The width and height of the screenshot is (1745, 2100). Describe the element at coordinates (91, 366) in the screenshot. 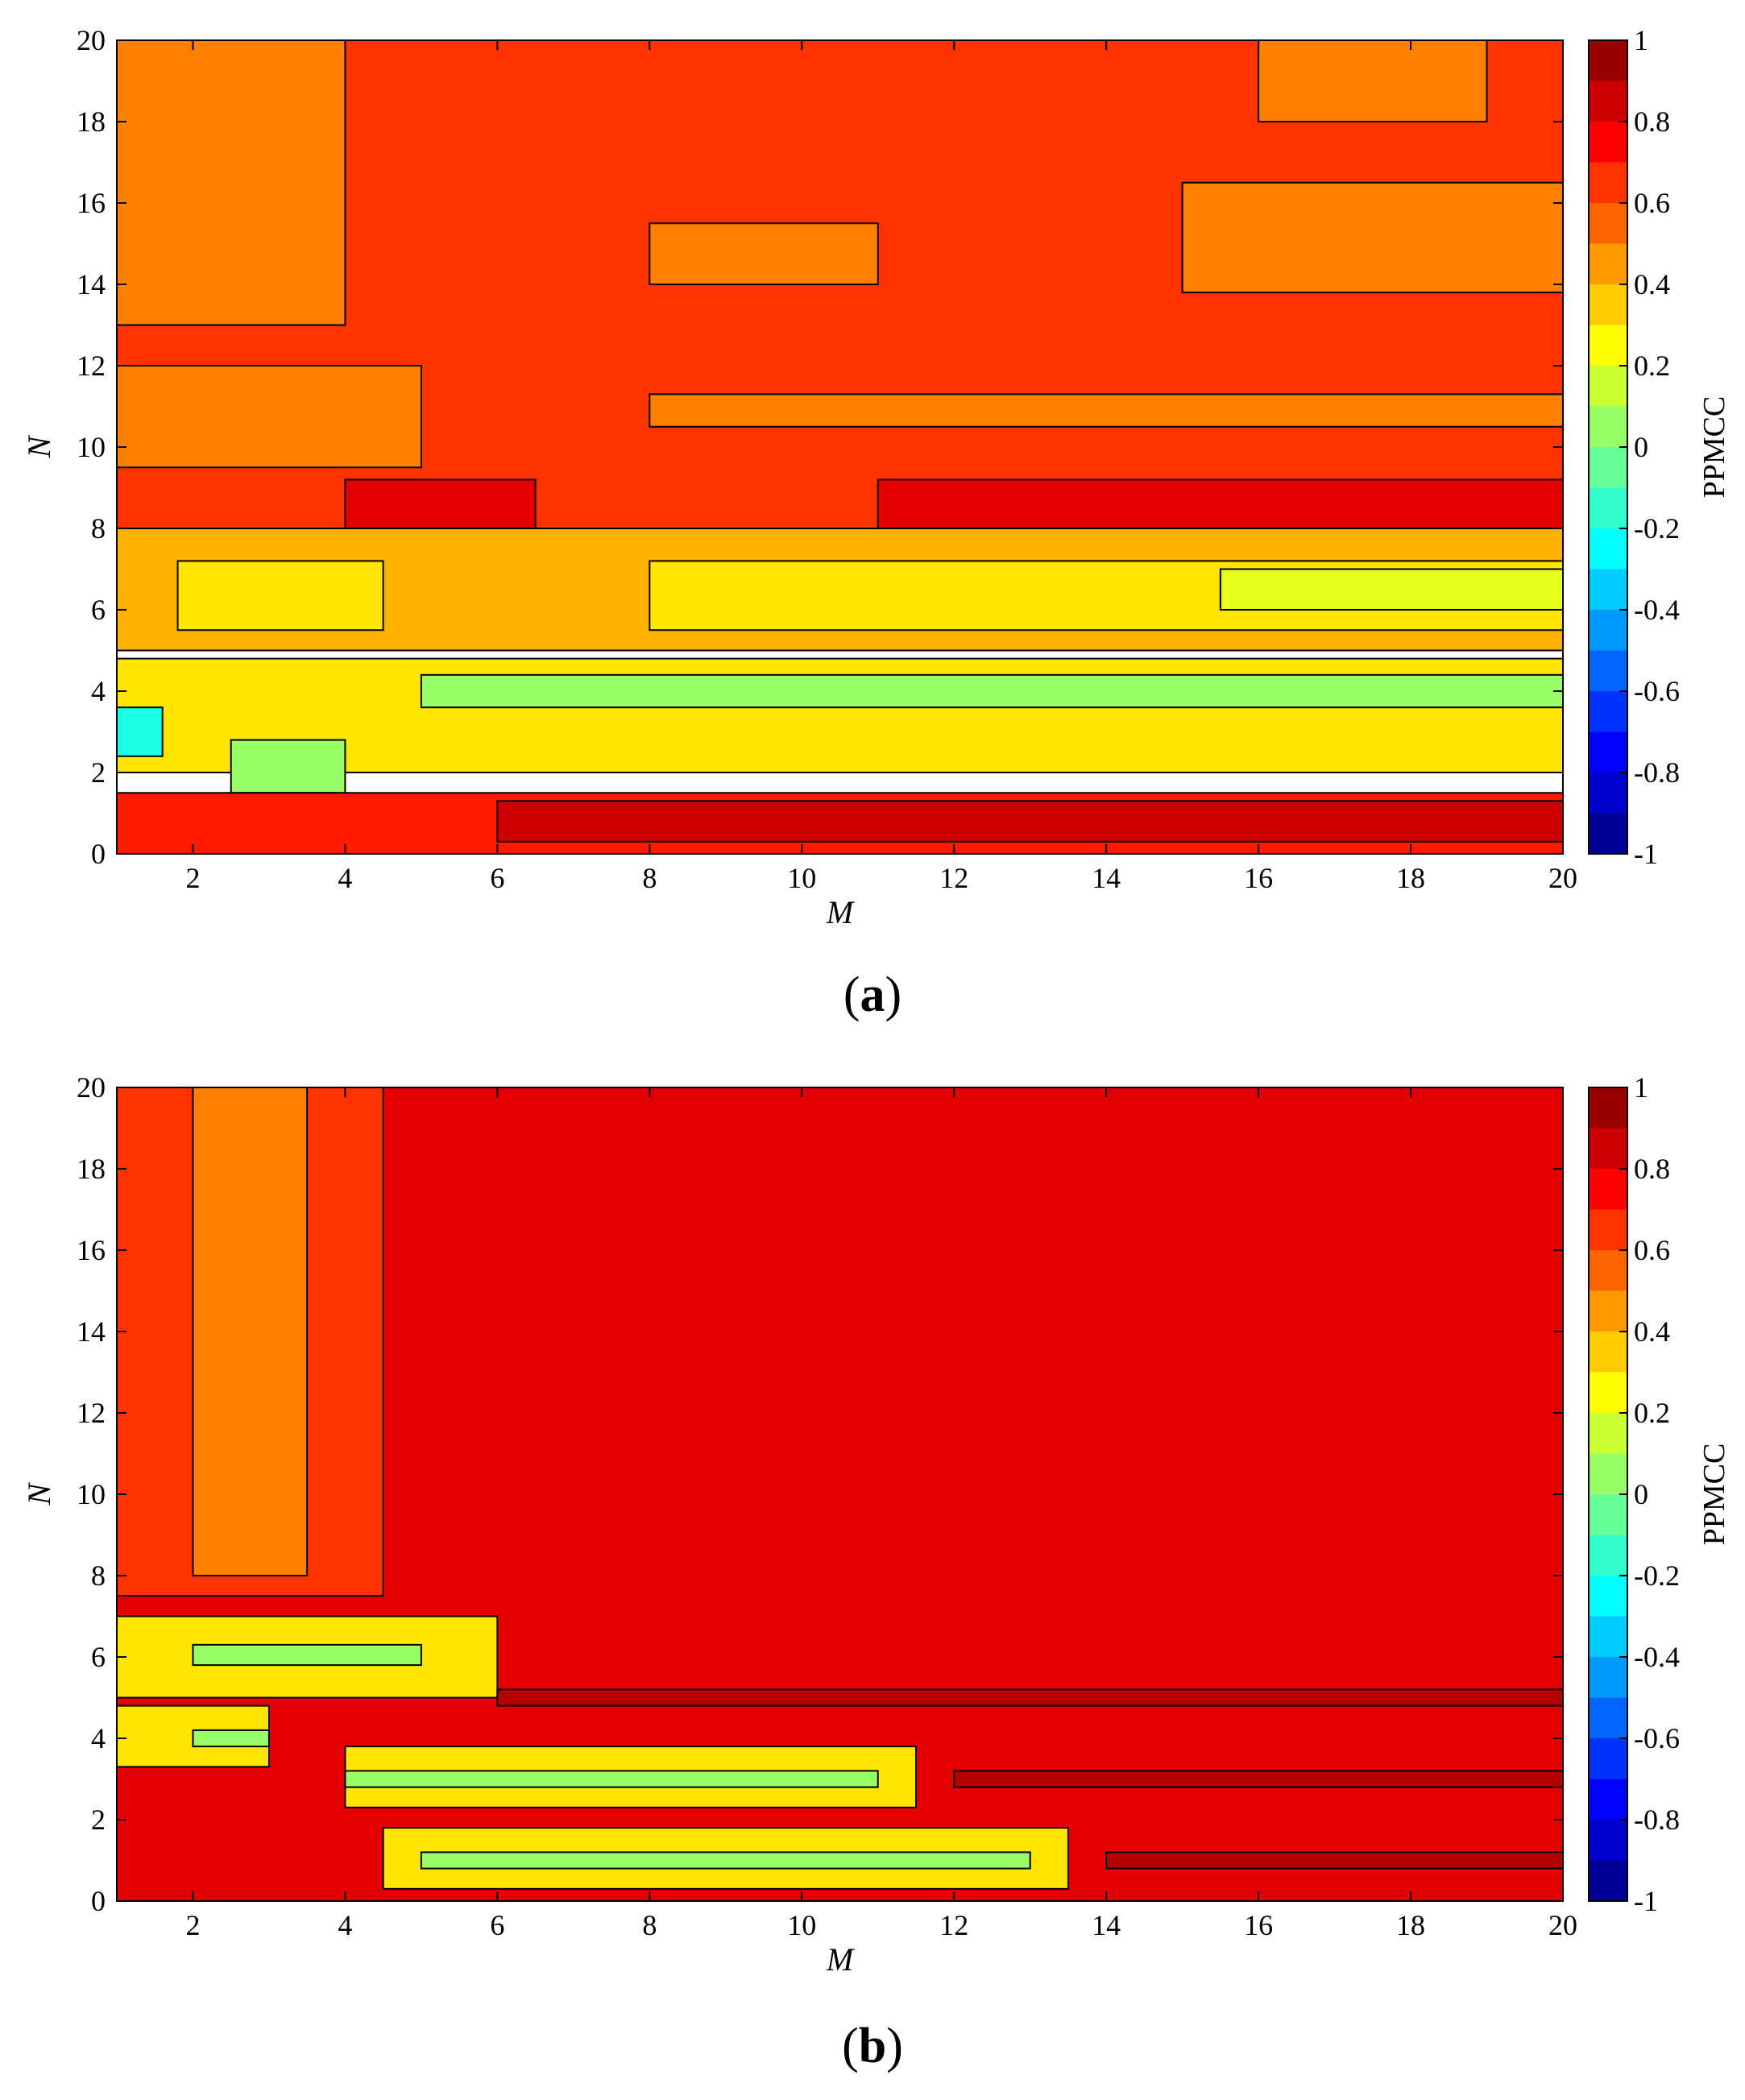

I see `y-tick-label: 12` at that location.